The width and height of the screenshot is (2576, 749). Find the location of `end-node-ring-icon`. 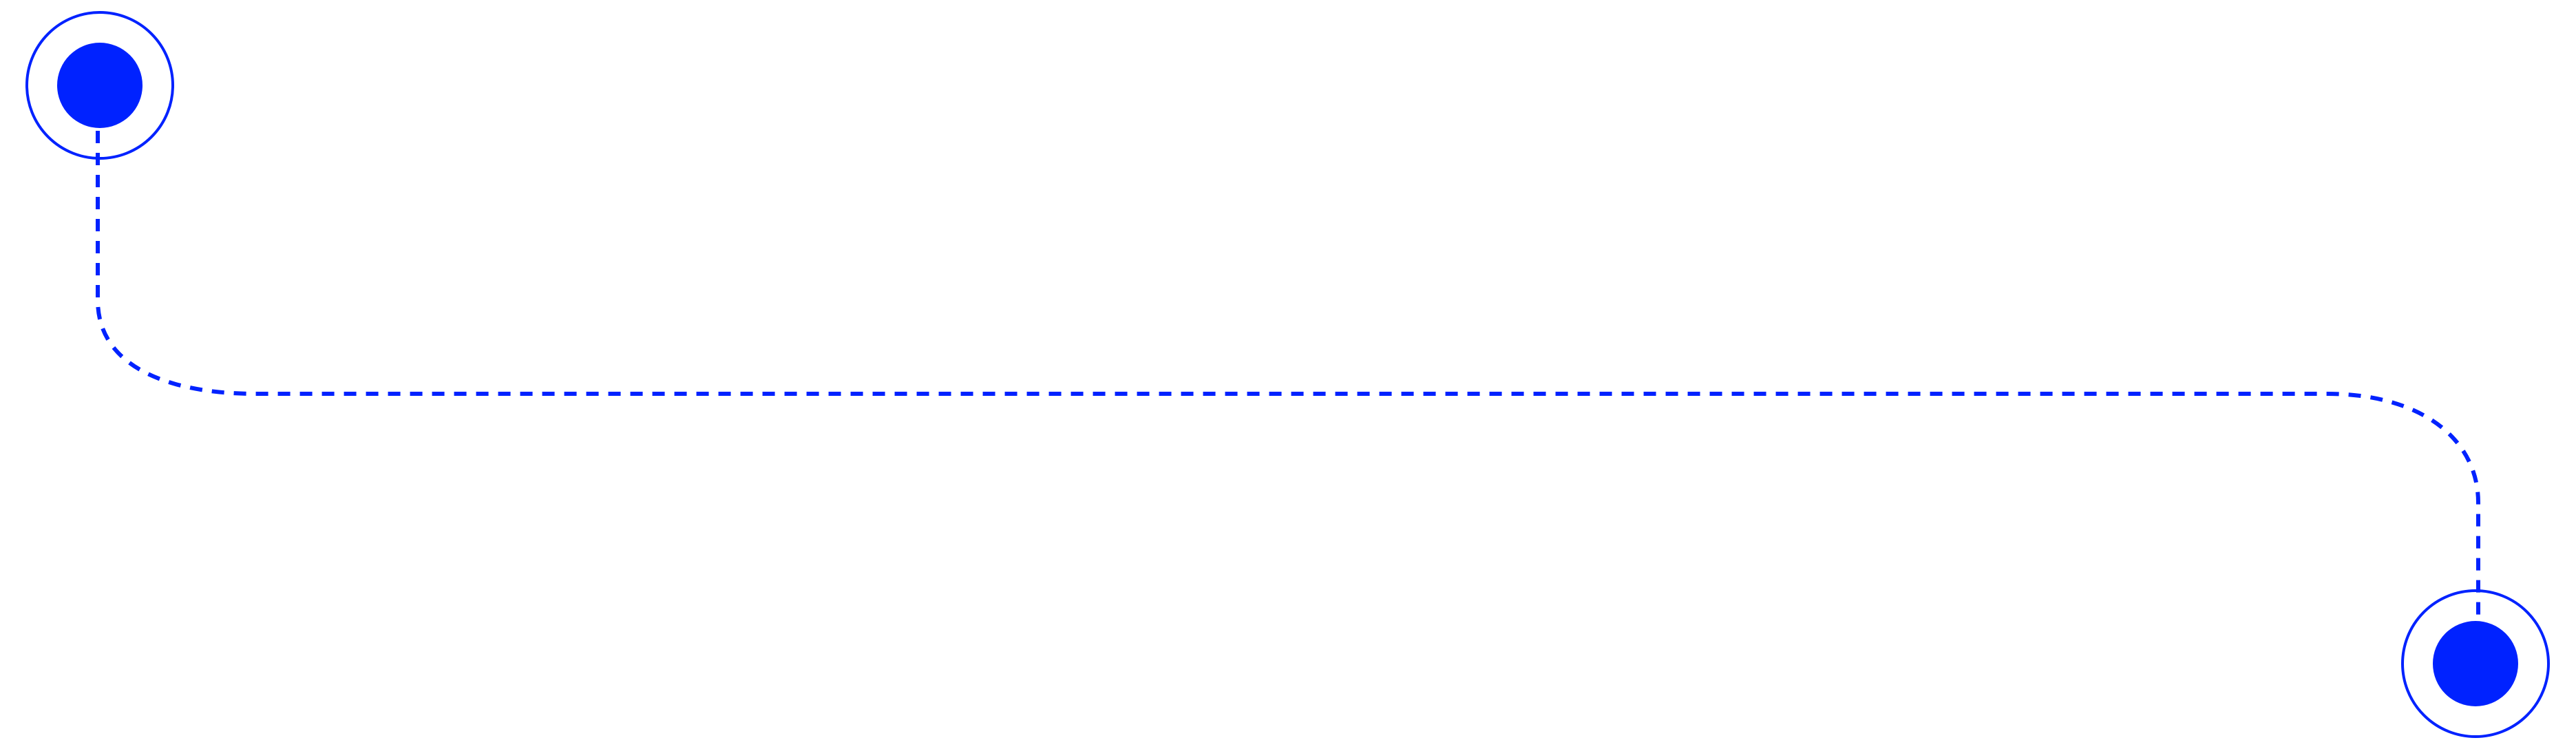

end-node-ring-icon is located at coordinates (2476, 664).